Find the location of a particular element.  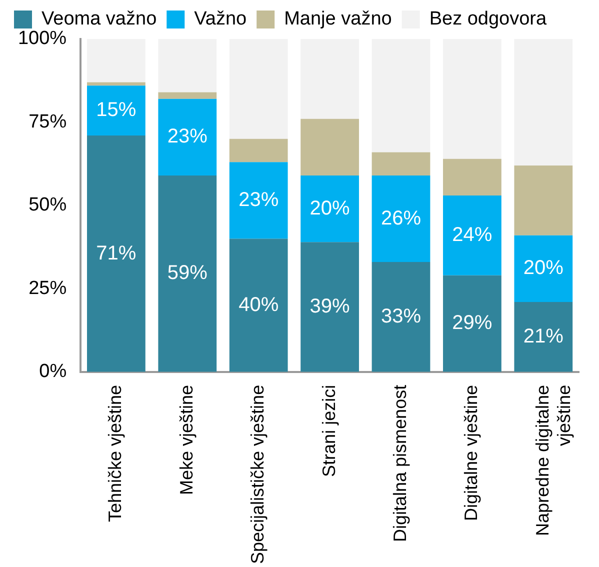

y-tick-label: 50% is located at coordinates (47, 205).